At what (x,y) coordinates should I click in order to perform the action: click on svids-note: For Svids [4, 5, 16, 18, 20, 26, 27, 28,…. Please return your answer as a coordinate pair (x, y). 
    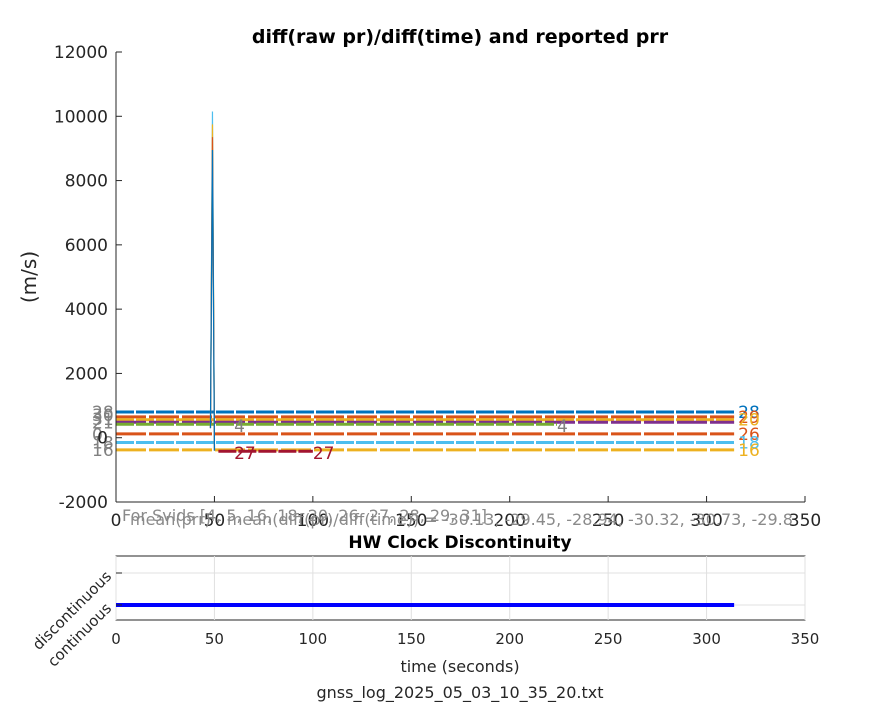
    Looking at the image, I should click on (304, 515).